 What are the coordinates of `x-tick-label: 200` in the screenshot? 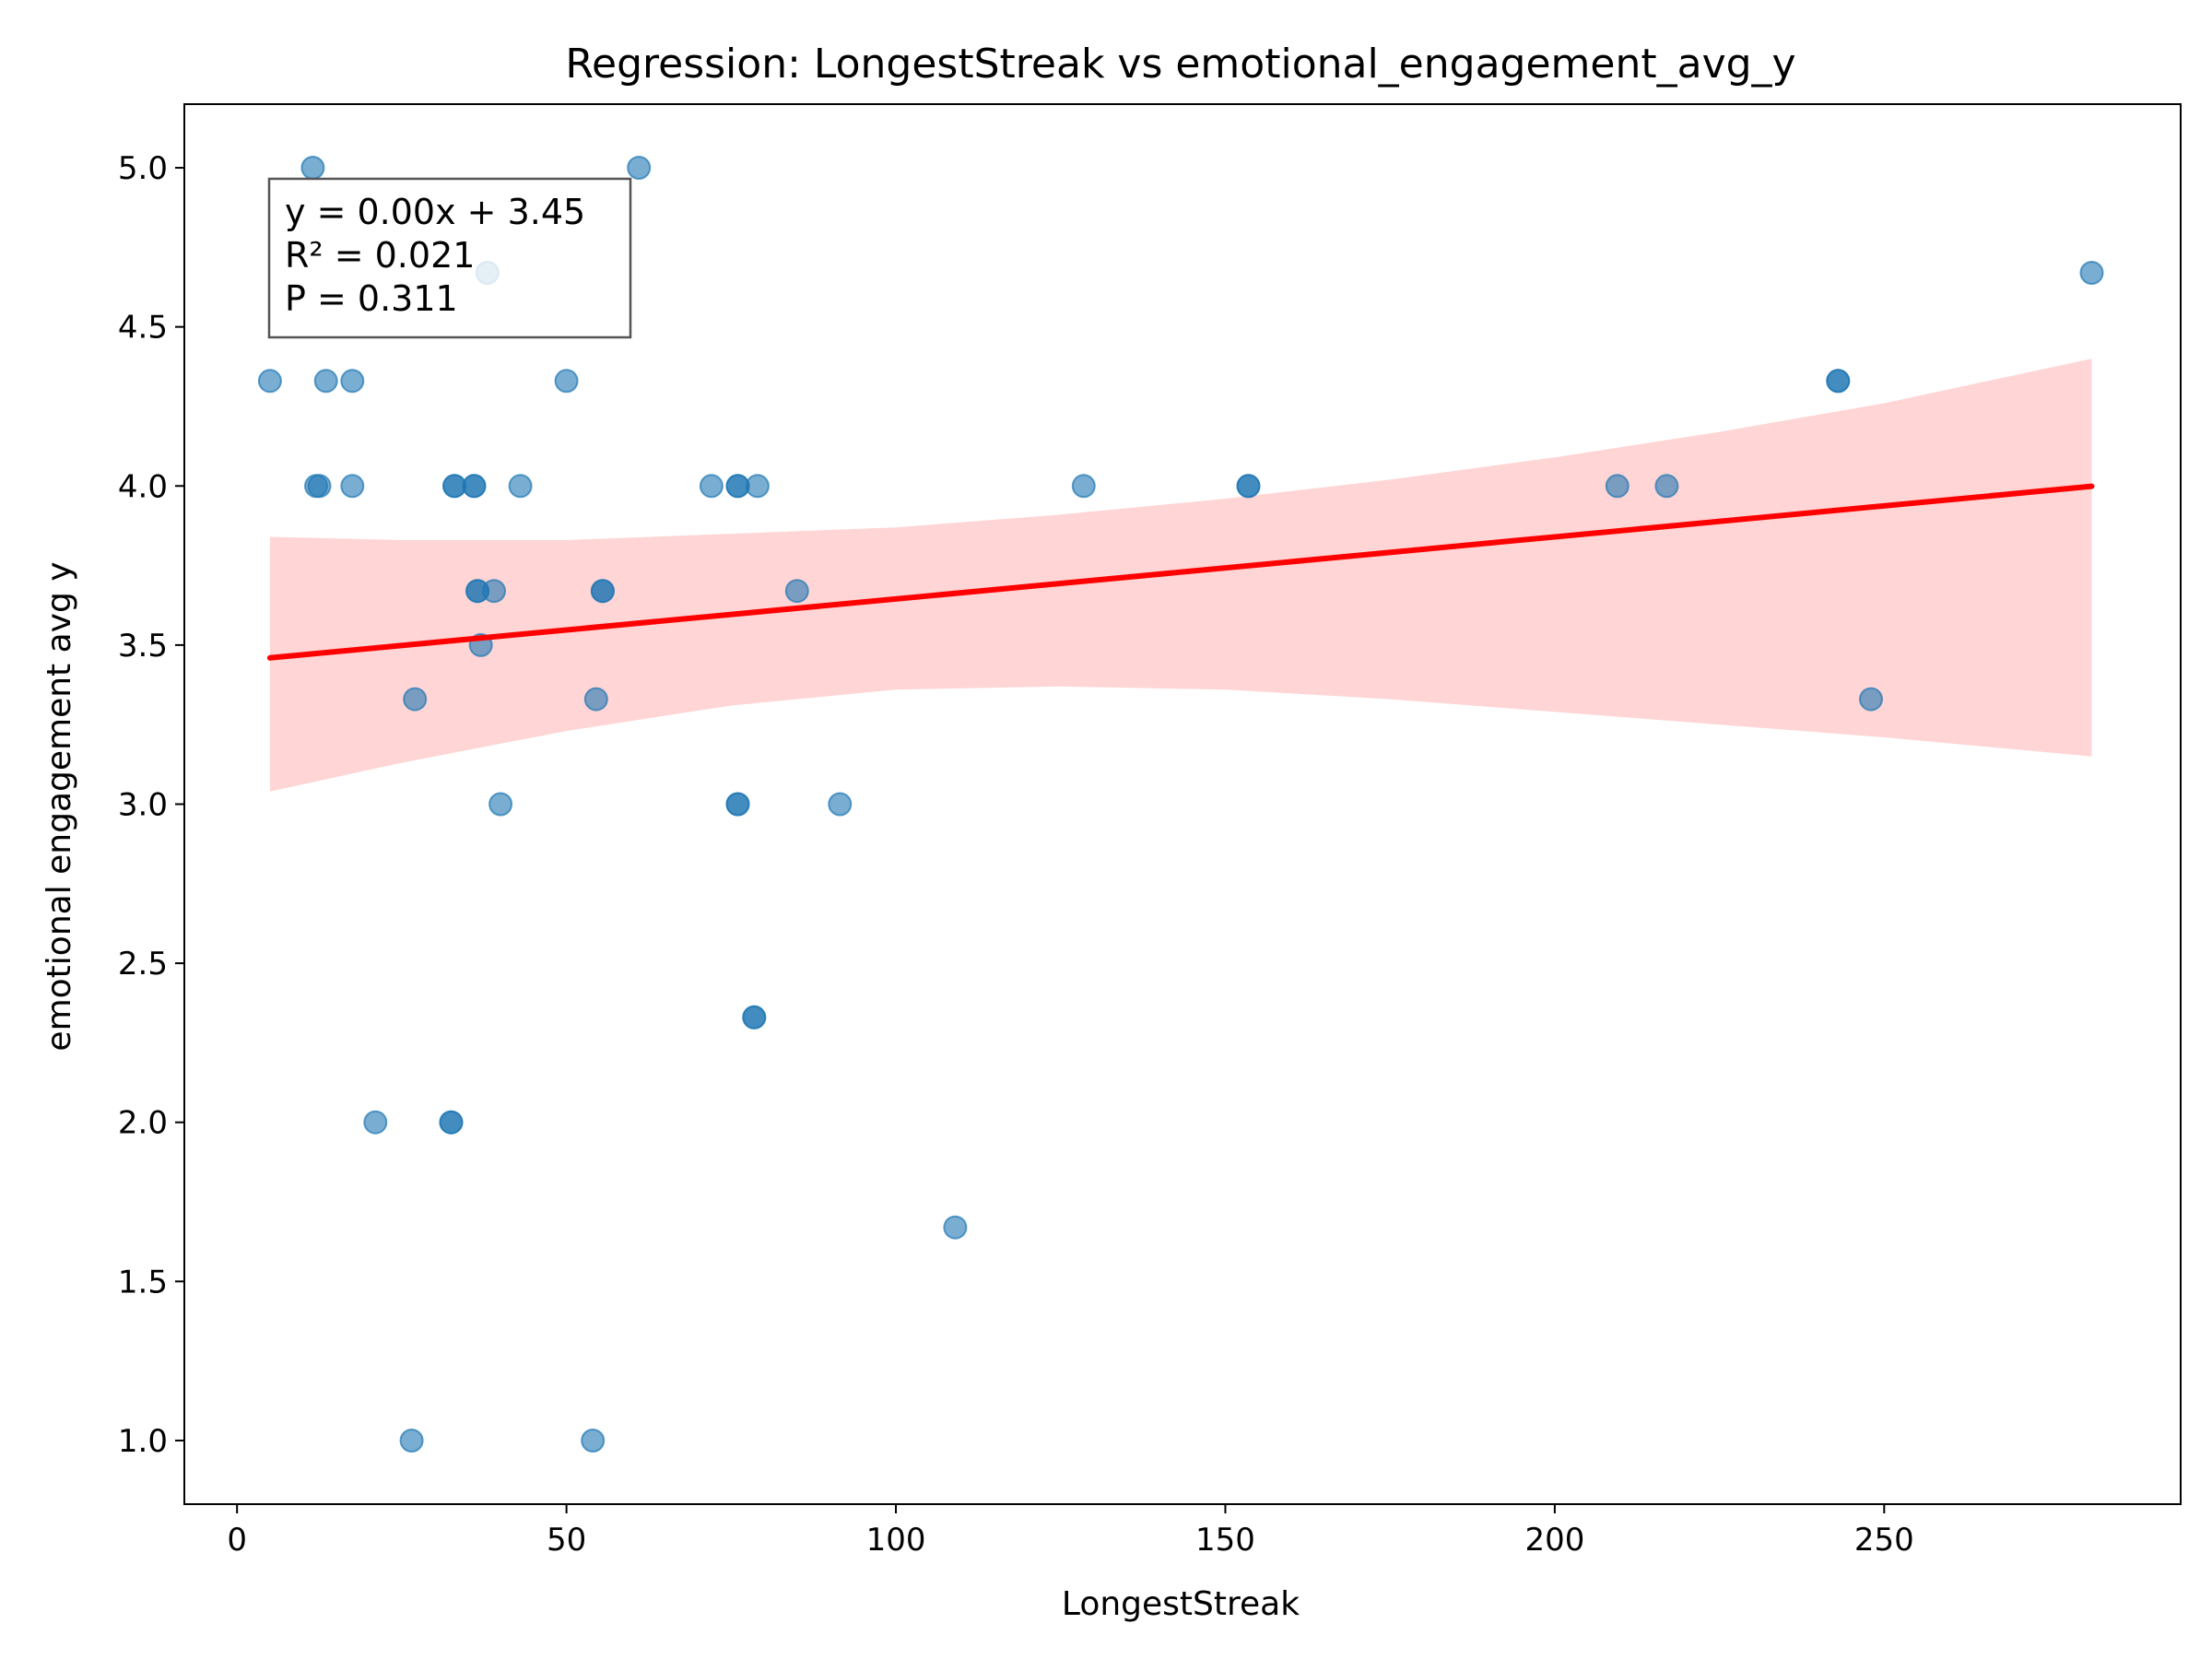 It's located at (1554, 1540).